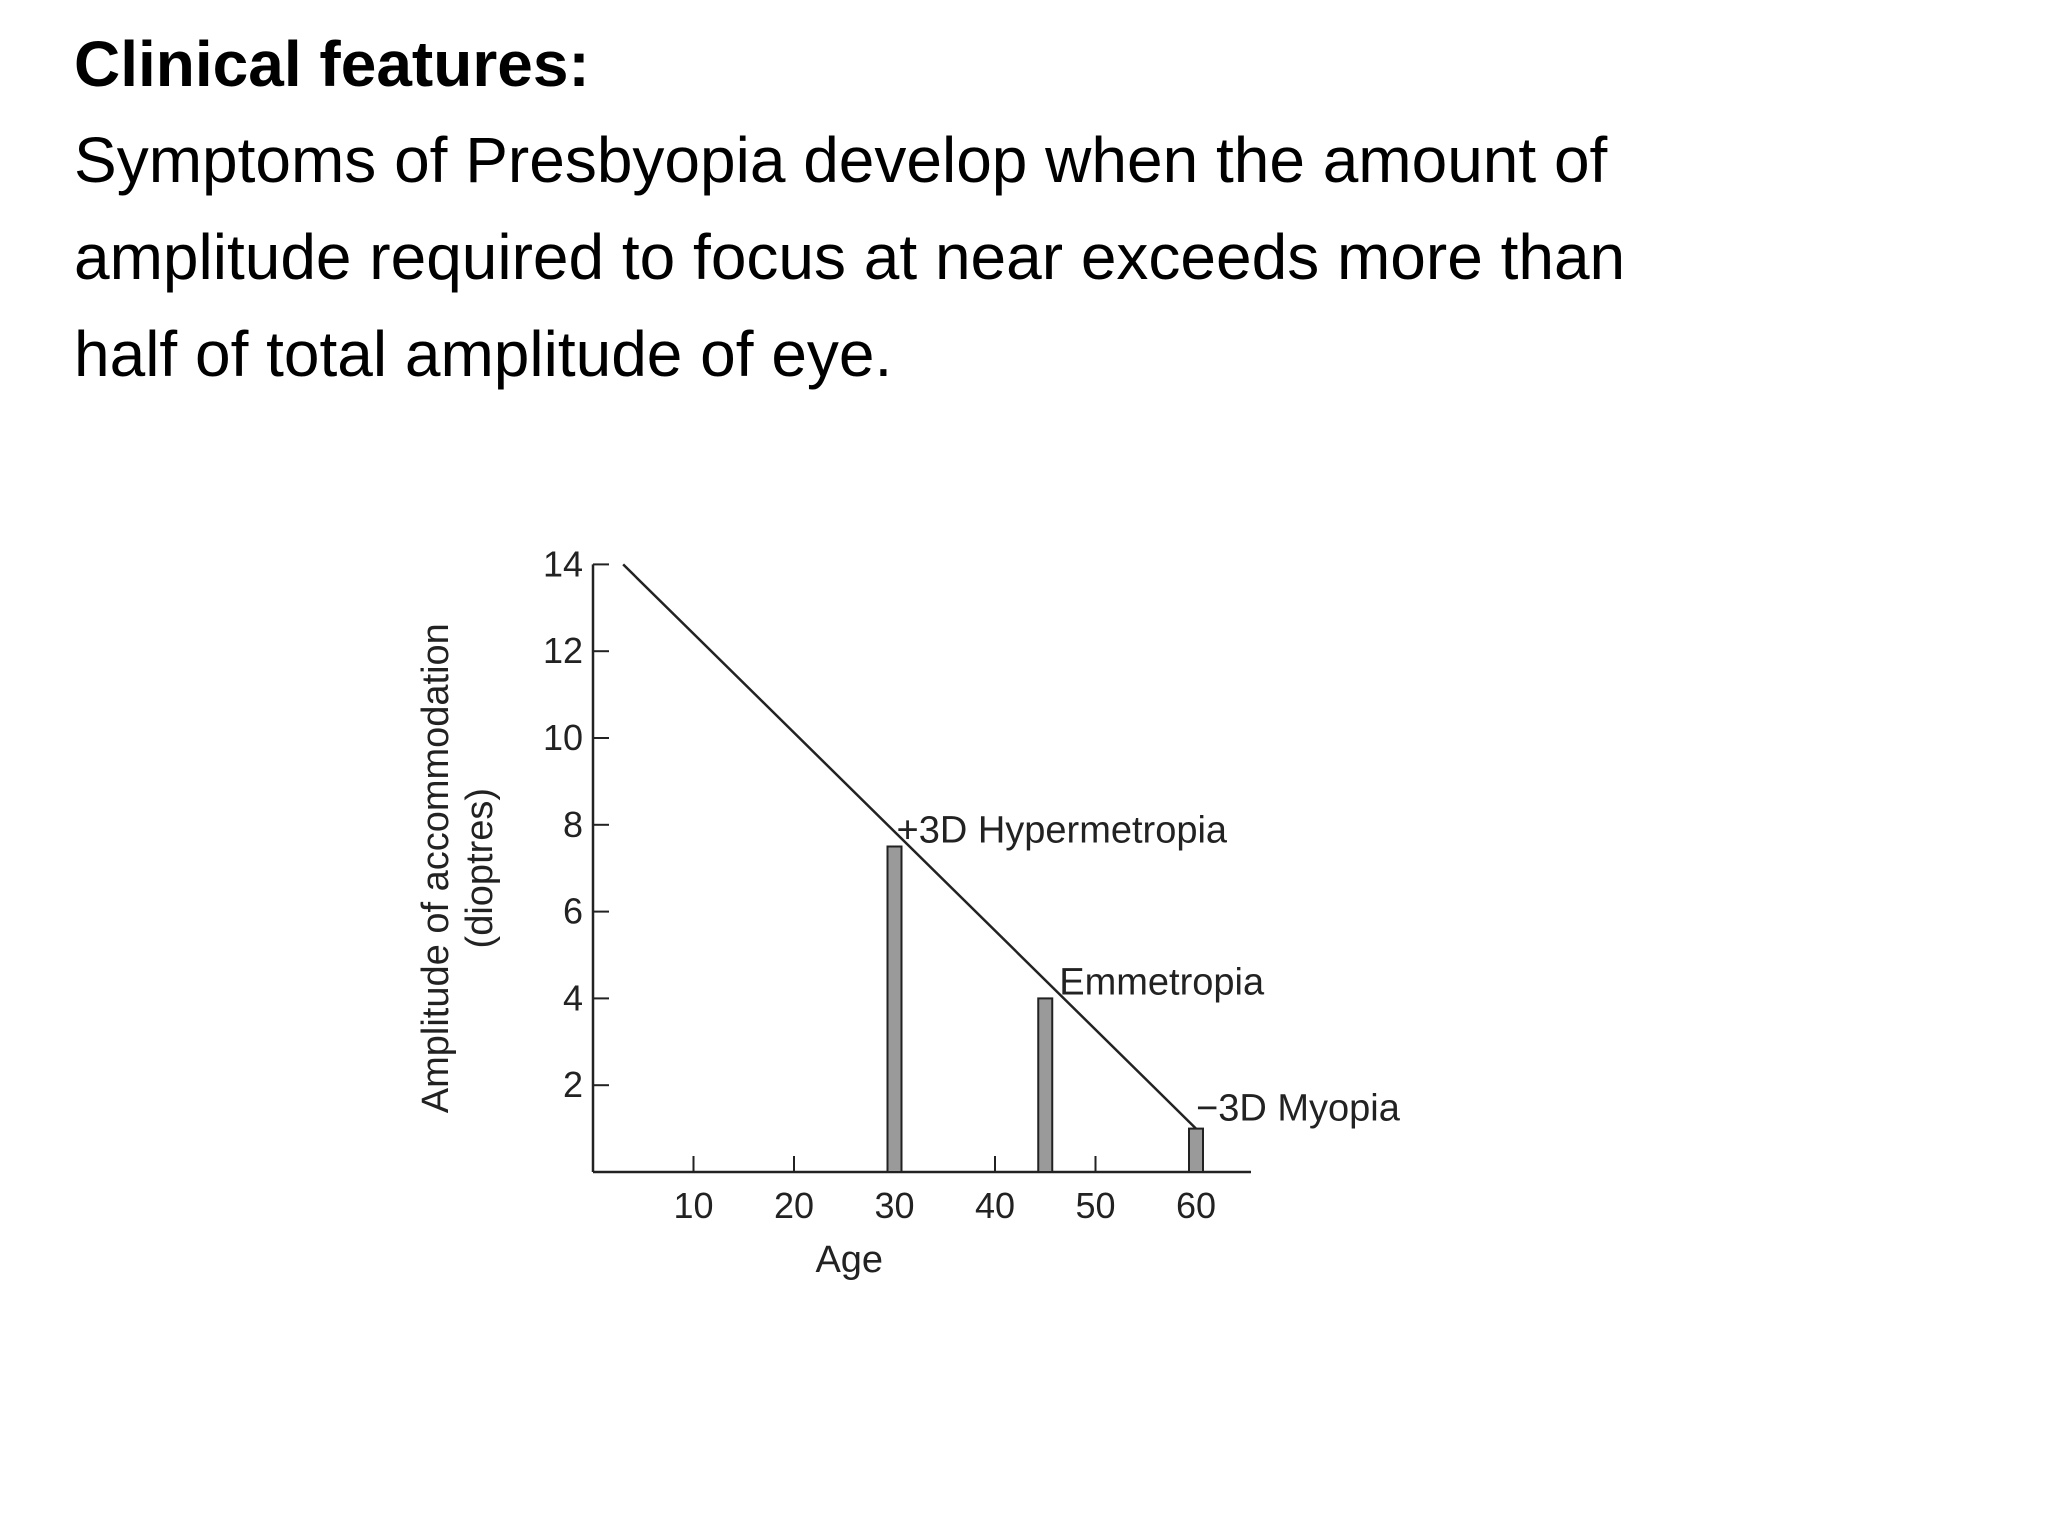 Image resolution: width=2048 pixels, height=1536 pixels. What do you see at coordinates (894, 1205) in the screenshot?
I see `x-tick-label: 30` at bounding box center [894, 1205].